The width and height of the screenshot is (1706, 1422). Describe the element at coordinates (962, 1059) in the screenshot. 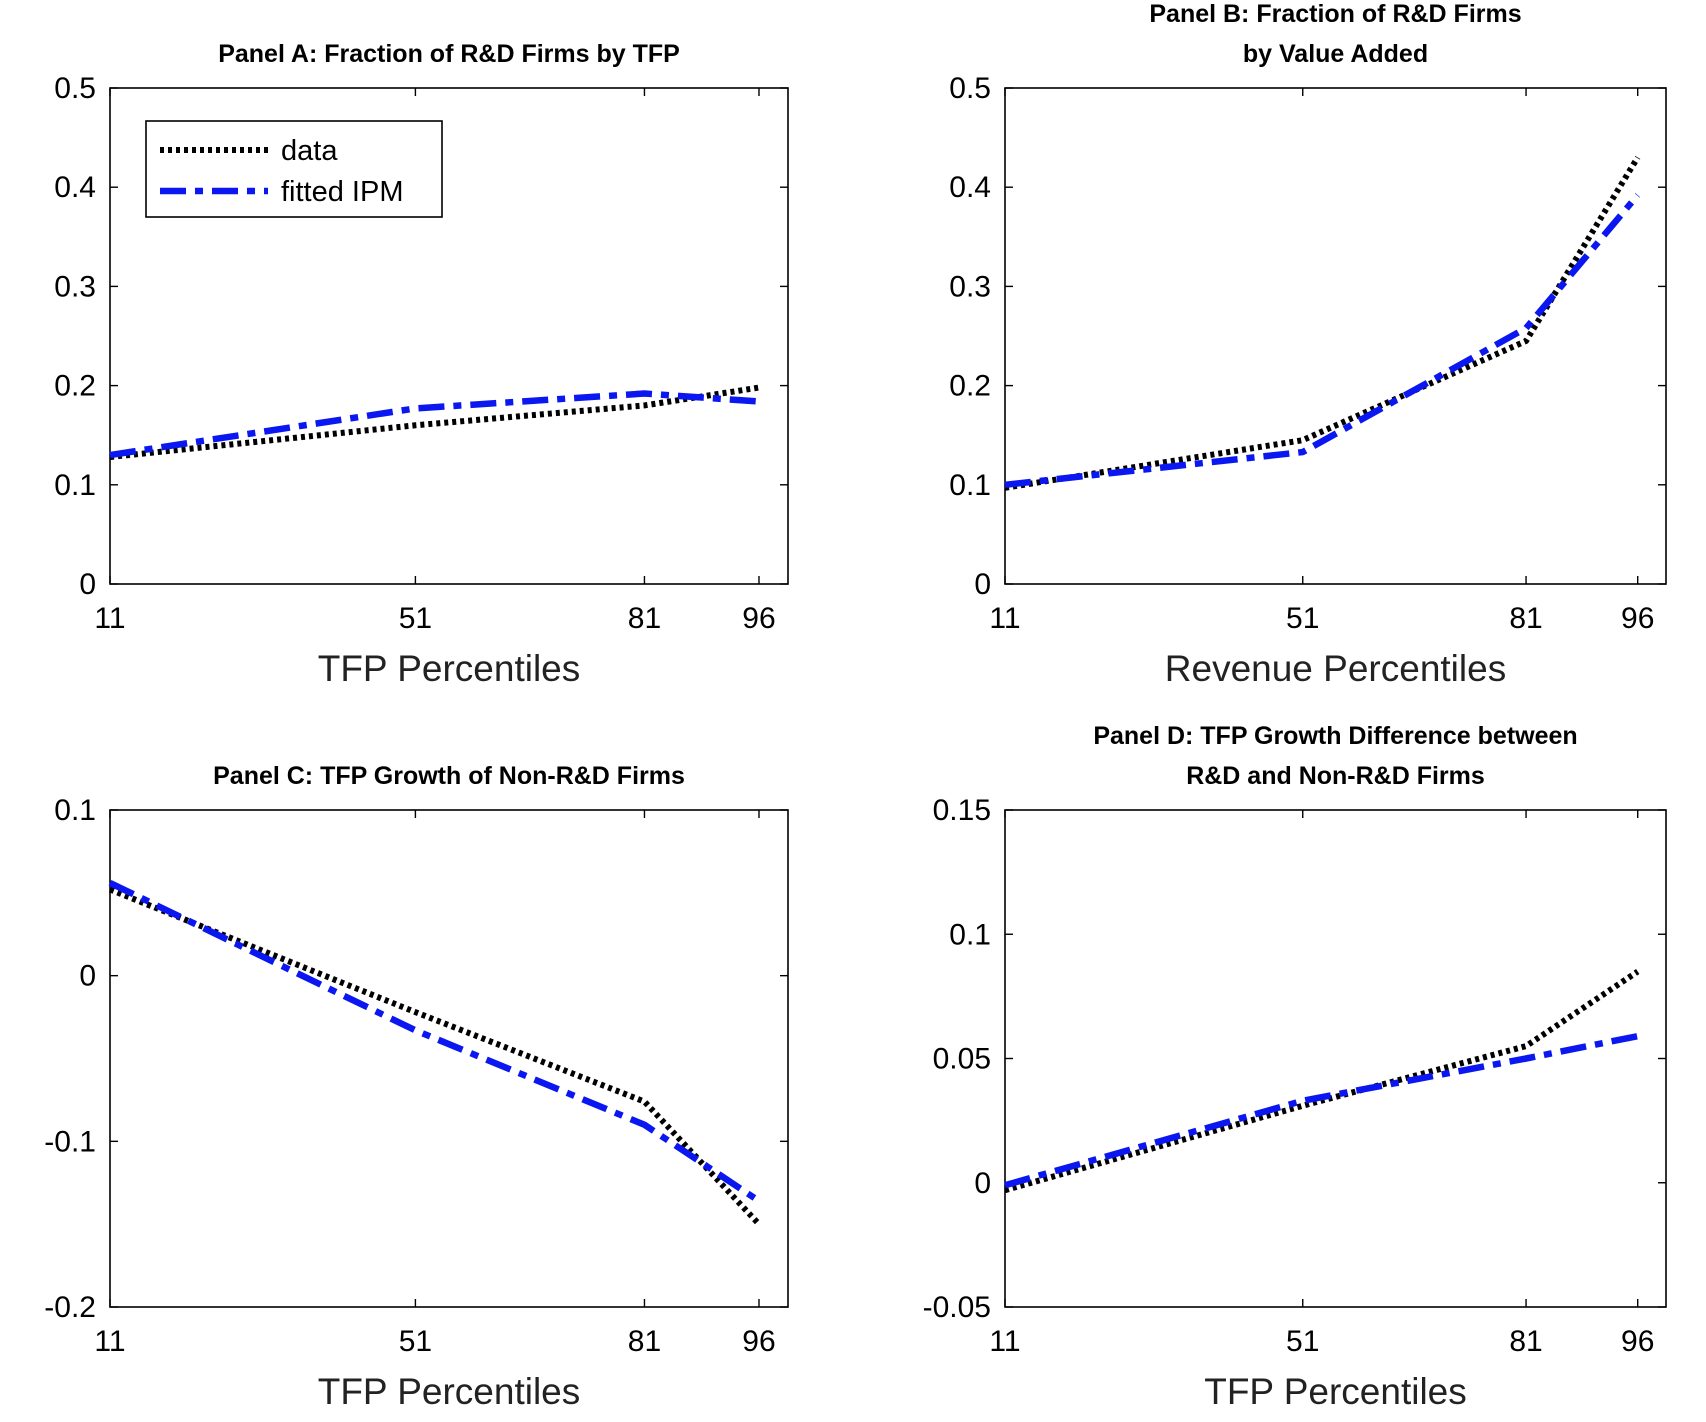

I see `y-tick-label: 0.05` at that location.